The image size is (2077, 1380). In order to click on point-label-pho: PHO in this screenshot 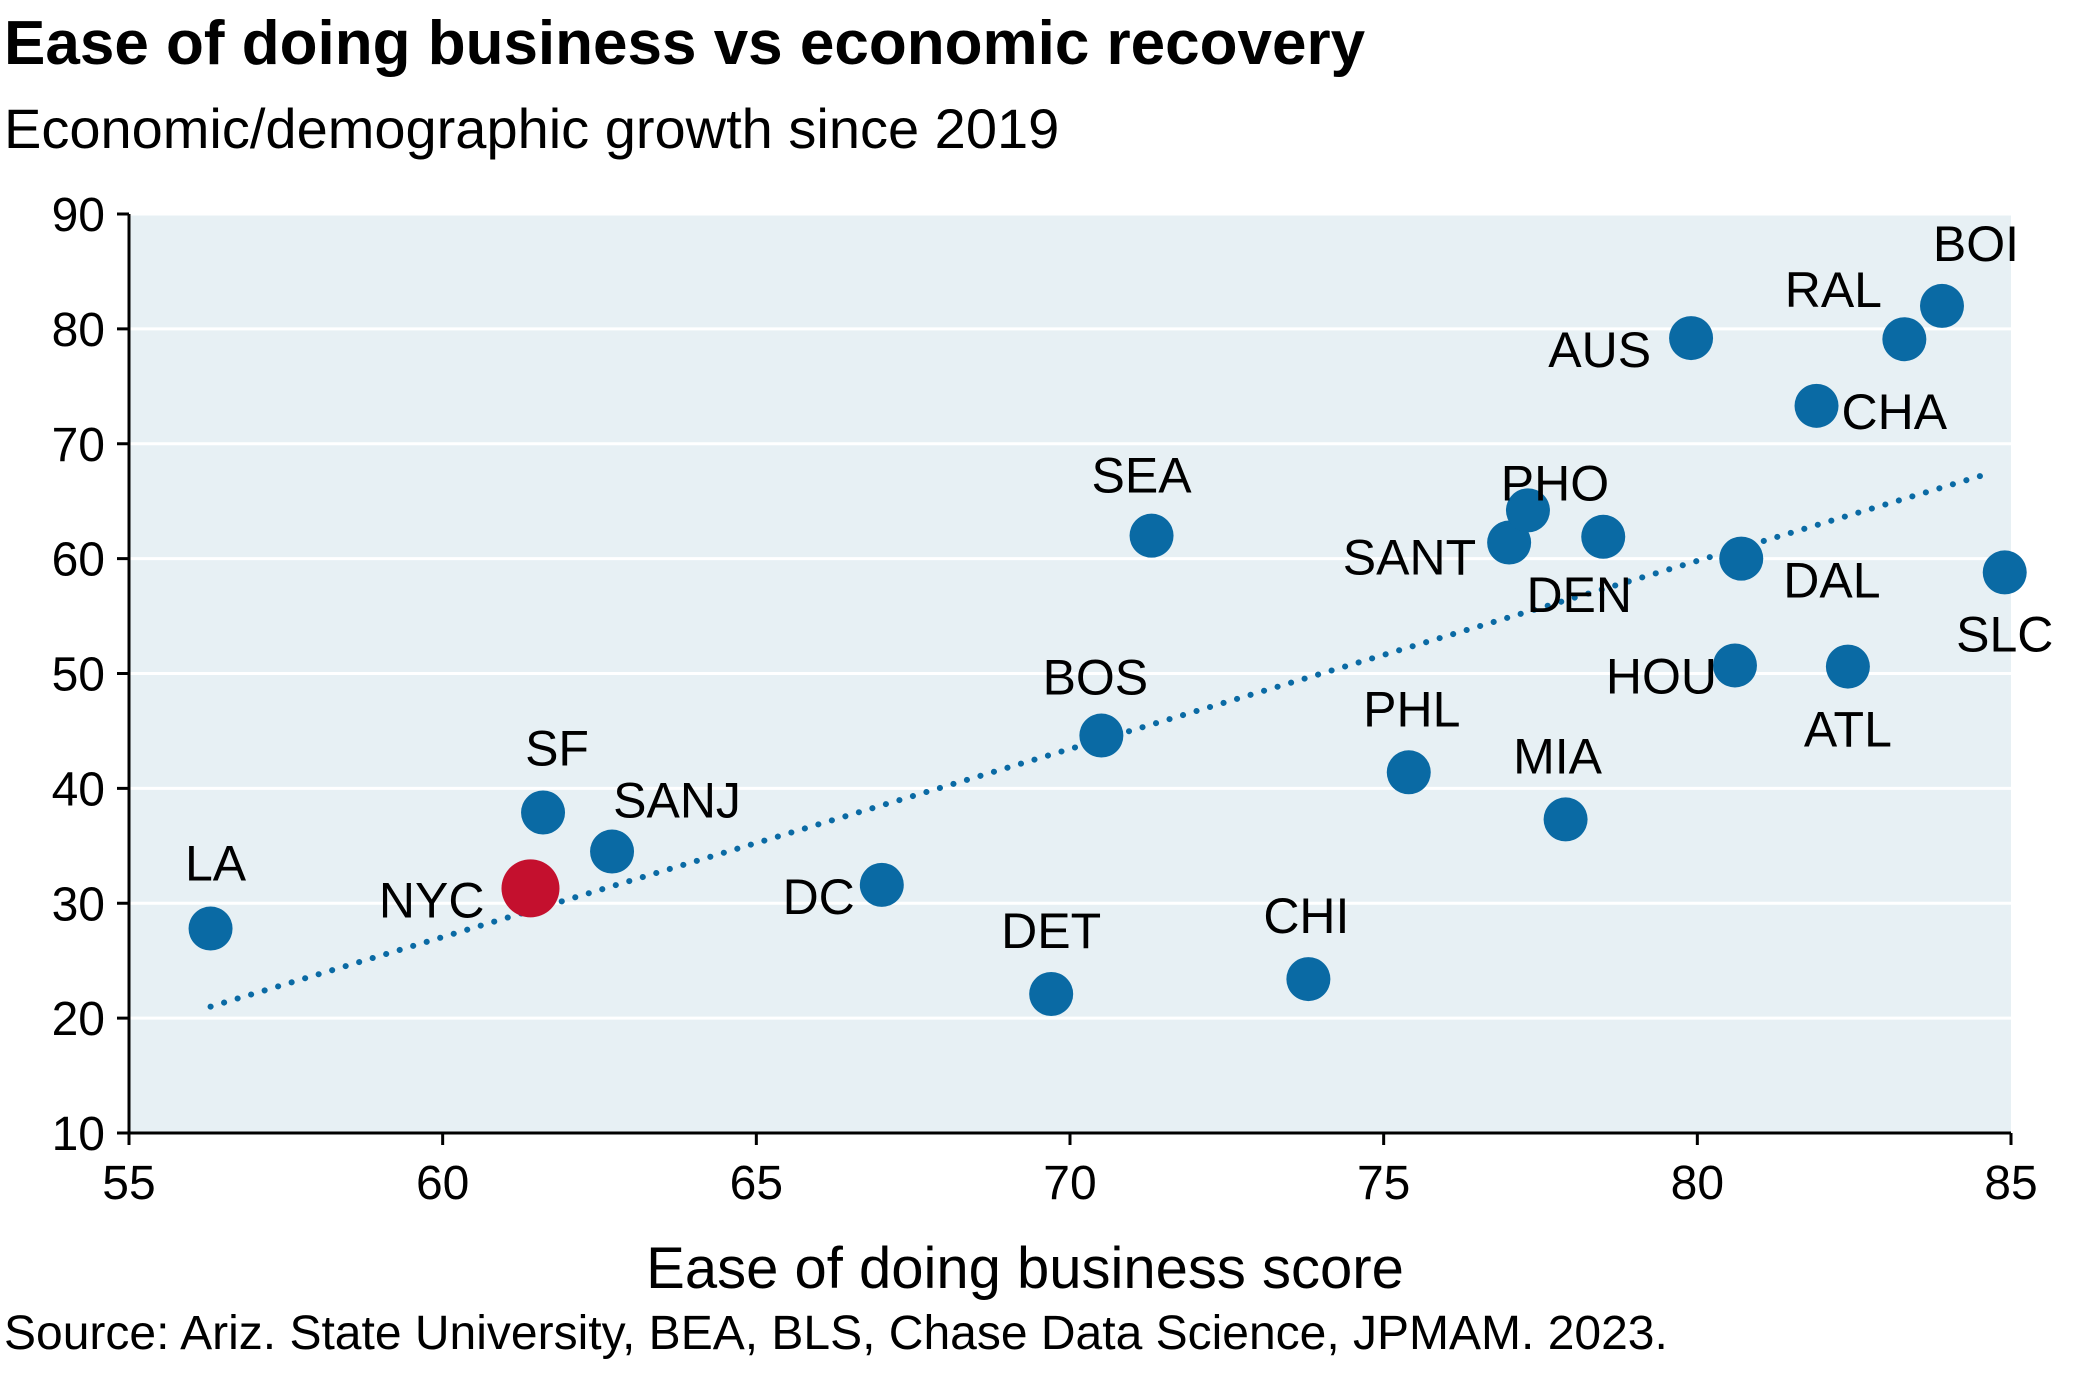, I will do `click(1555, 483)`.